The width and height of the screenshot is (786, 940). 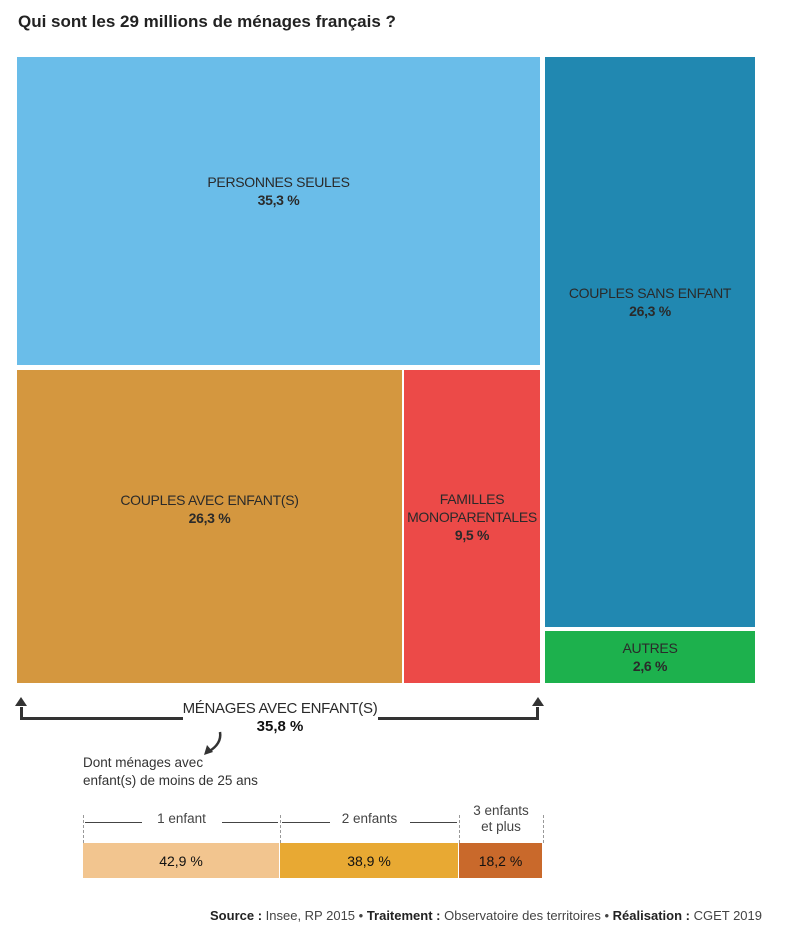 What do you see at coordinates (181, 819) in the screenshot?
I see `sub-bar-label: 1 enfant` at bounding box center [181, 819].